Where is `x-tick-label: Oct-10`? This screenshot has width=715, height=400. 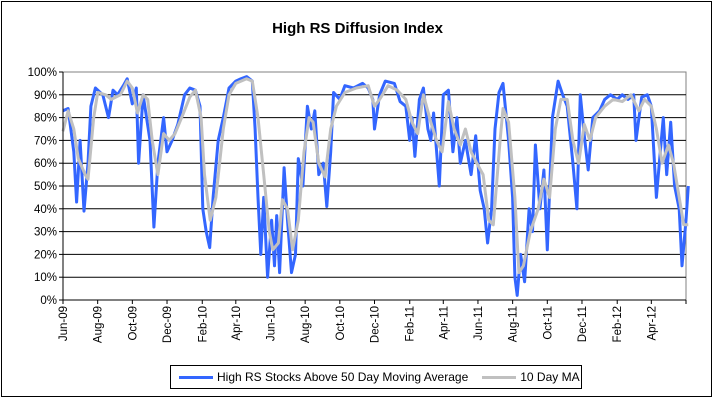 x-tick-label: Oct-10 is located at coordinates (341, 323).